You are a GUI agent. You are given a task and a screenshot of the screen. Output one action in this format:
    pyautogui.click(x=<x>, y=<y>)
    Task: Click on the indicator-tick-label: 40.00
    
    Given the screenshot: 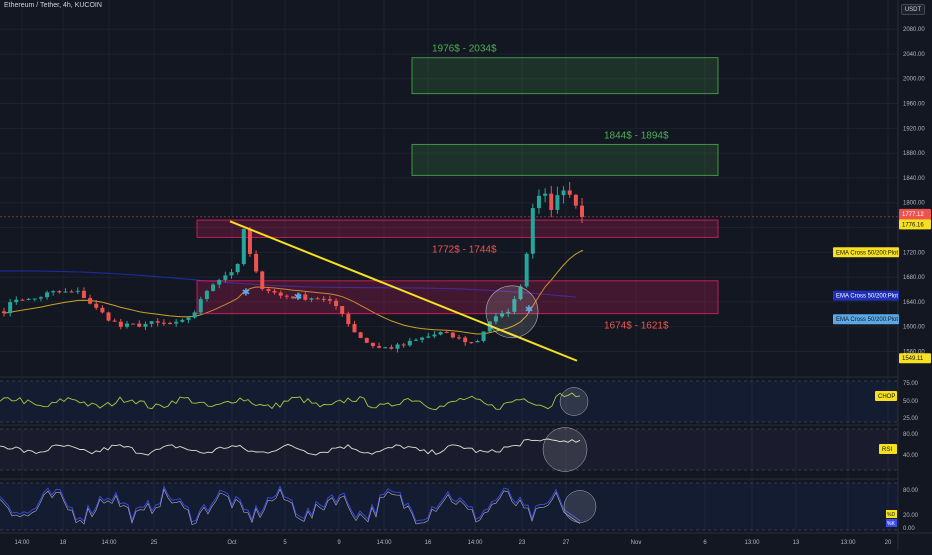 What is the action you would take?
    pyautogui.click(x=911, y=456)
    